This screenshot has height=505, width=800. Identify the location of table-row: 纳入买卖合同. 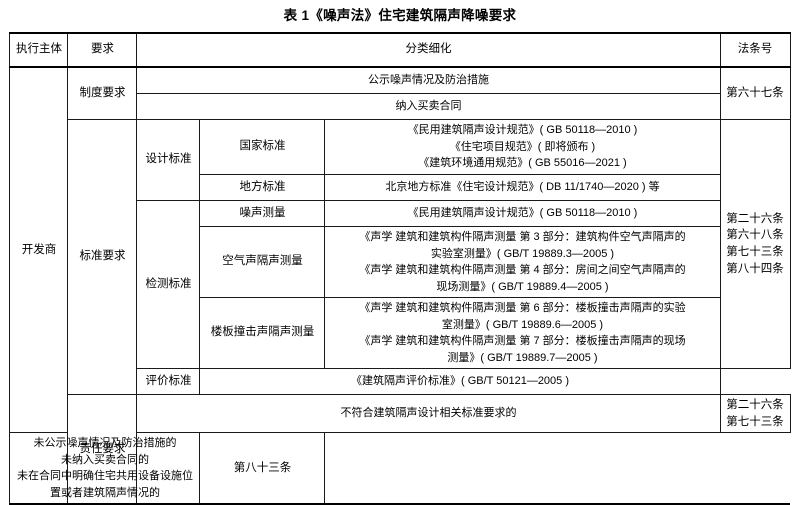
(400, 106).